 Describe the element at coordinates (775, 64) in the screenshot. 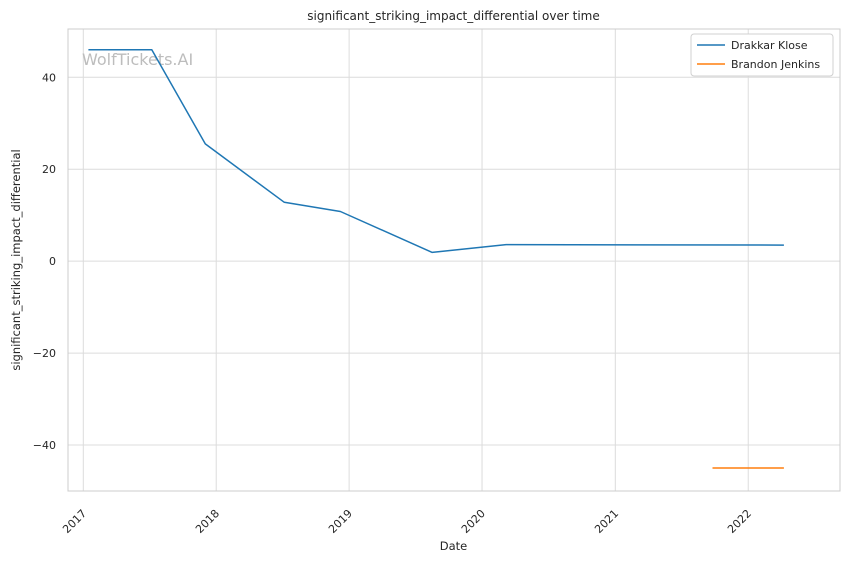

I see `legend-label-brandon-jenkins: Brandon Jenkins` at that location.